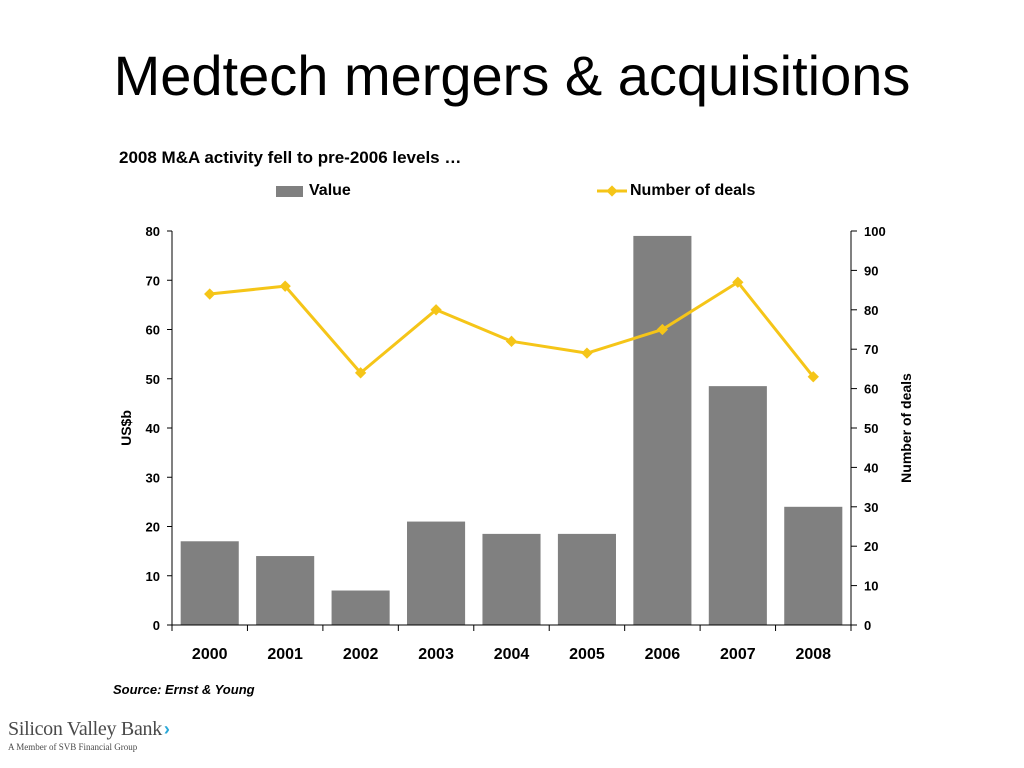 Image resolution: width=1024 pixels, height=768 pixels. What do you see at coordinates (511, 341) in the screenshot?
I see `deals-point-2004` at bounding box center [511, 341].